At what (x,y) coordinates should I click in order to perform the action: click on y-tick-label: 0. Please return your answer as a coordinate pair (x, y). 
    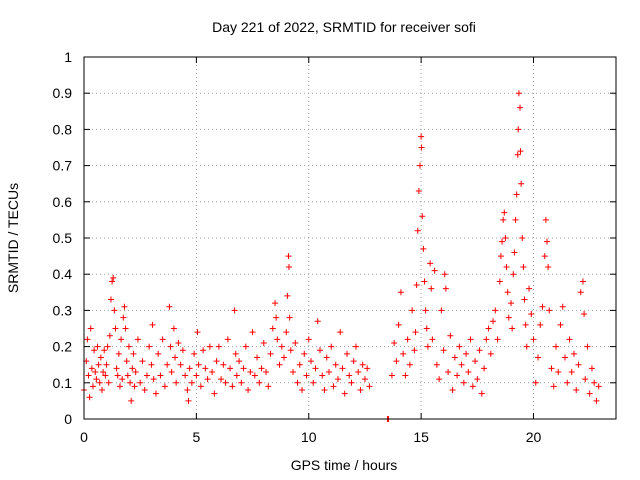
    Looking at the image, I should click on (68, 419).